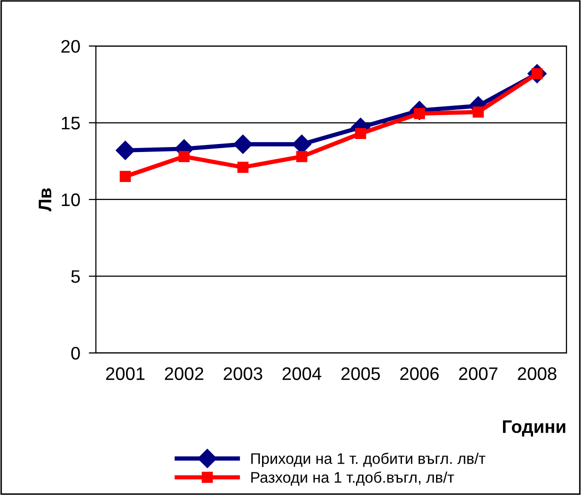 This screenshot has width=581, height=495. Describe the element at coordinates (478, 373) in the screenshot. I see `x-tick-label: 2007` at that location.